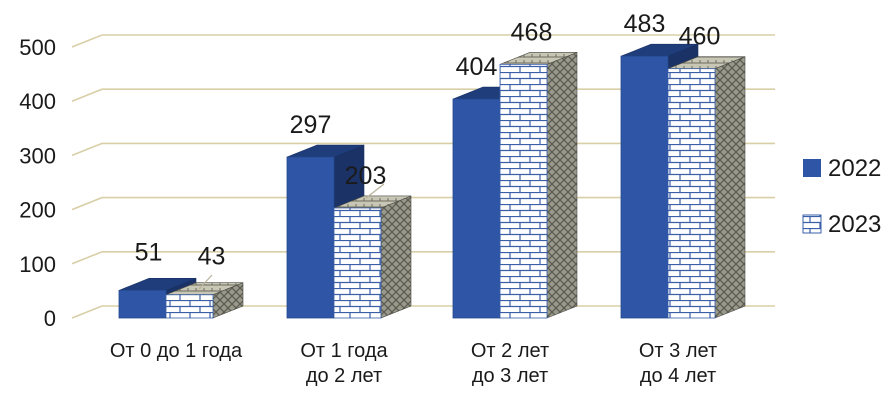 This screenshot has height=395, width=893. I want to click on x-category-label: От 2 лет до 3 лет, so click(510, 363).